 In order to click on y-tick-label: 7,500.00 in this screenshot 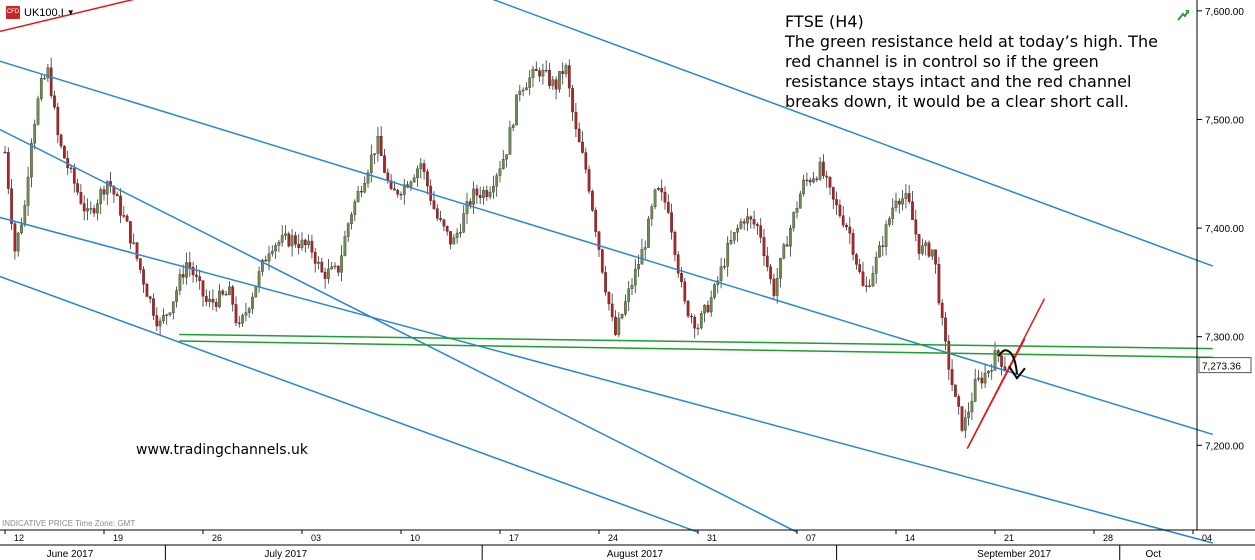, I will do `click(1224, 120)`.